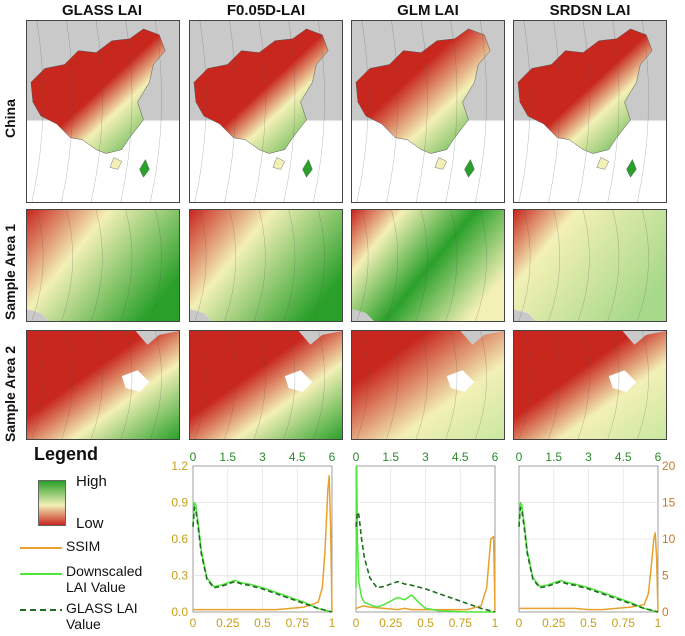 Image resolution: width=685 pixels, height=636 pixels. What do you see at coordinates (227, 457) in the screenshot?
I see `x-top-tick-0-1: 1.5` at bounding box center [227, 457].